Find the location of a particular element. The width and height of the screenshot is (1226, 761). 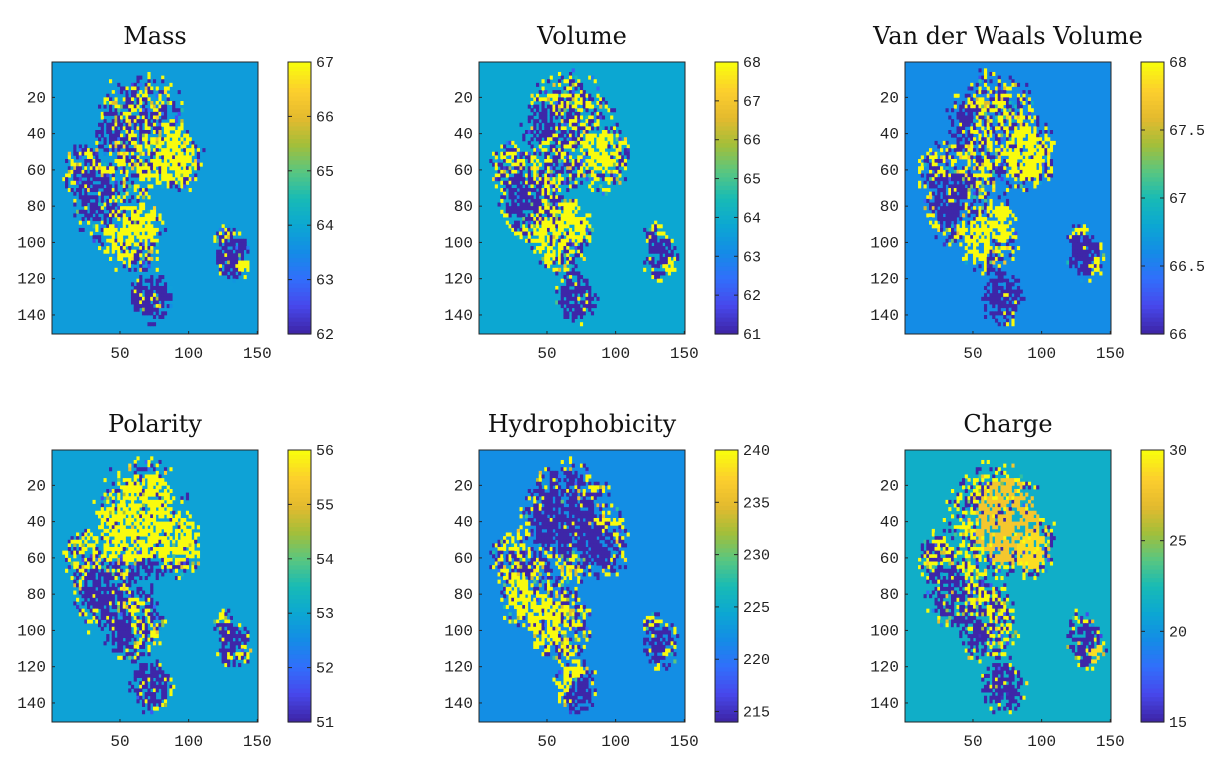

y-tick-label: 60 is located at coordinates (889, 171).